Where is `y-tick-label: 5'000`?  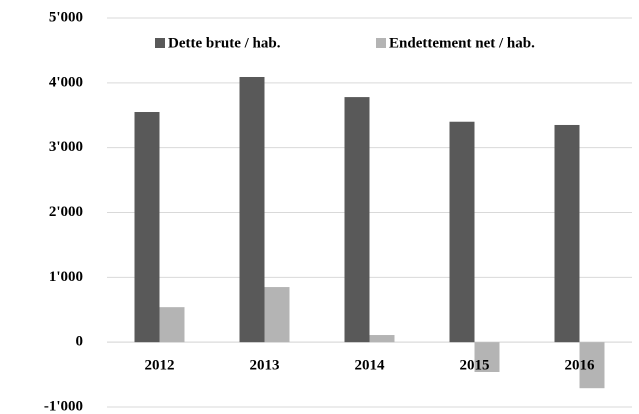 y-tick-label: 5'000 is located at coordinates (66, 17).